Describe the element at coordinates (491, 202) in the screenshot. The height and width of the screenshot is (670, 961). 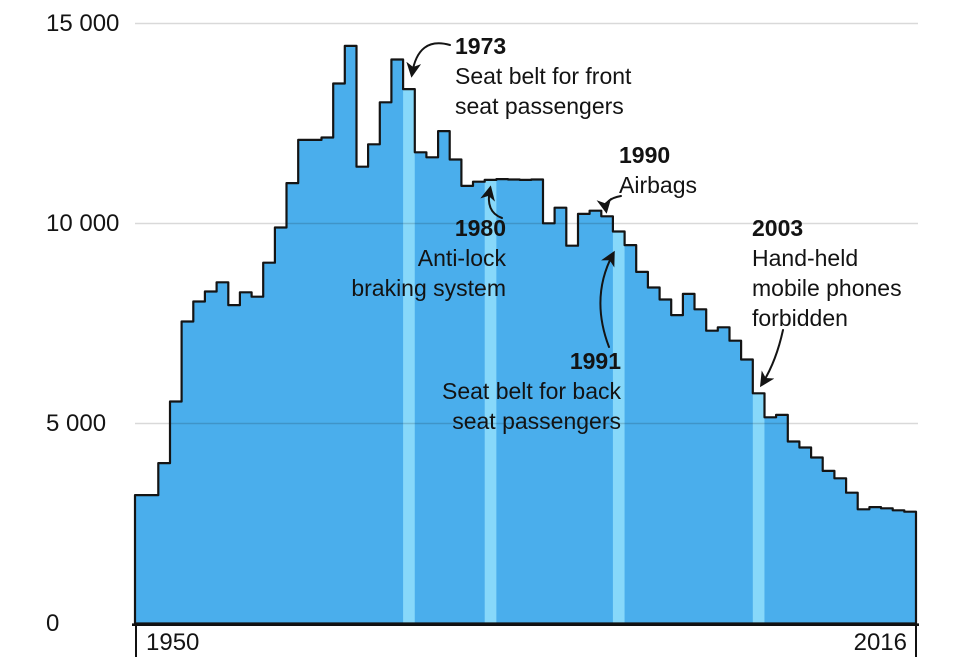
I see `arrow-1980` at that location.